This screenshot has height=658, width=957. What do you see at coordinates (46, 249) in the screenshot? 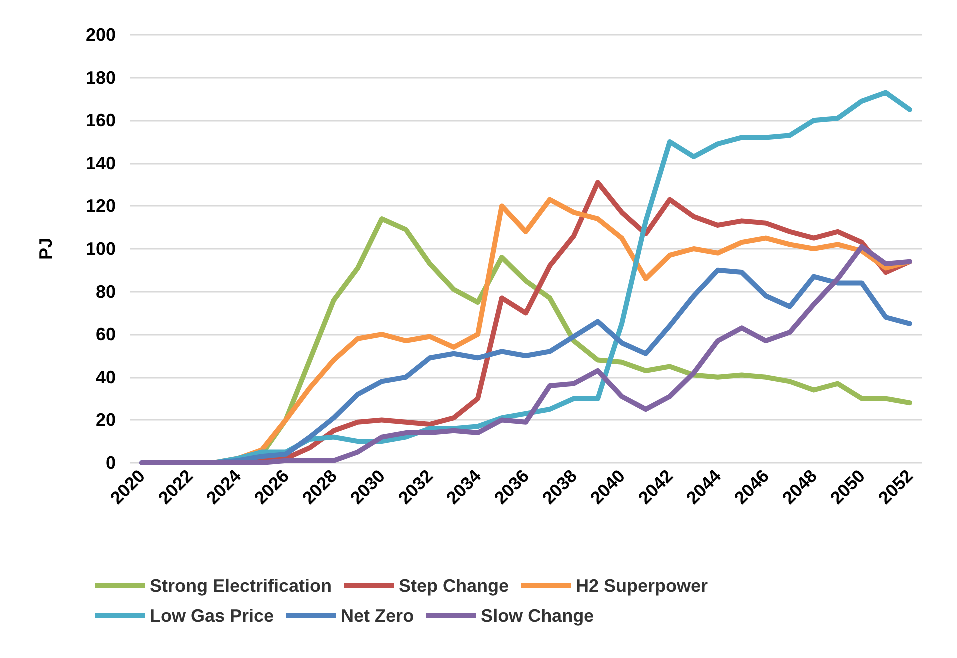
I see `y-axis-title: PJ` at bounding box center [46, 249].